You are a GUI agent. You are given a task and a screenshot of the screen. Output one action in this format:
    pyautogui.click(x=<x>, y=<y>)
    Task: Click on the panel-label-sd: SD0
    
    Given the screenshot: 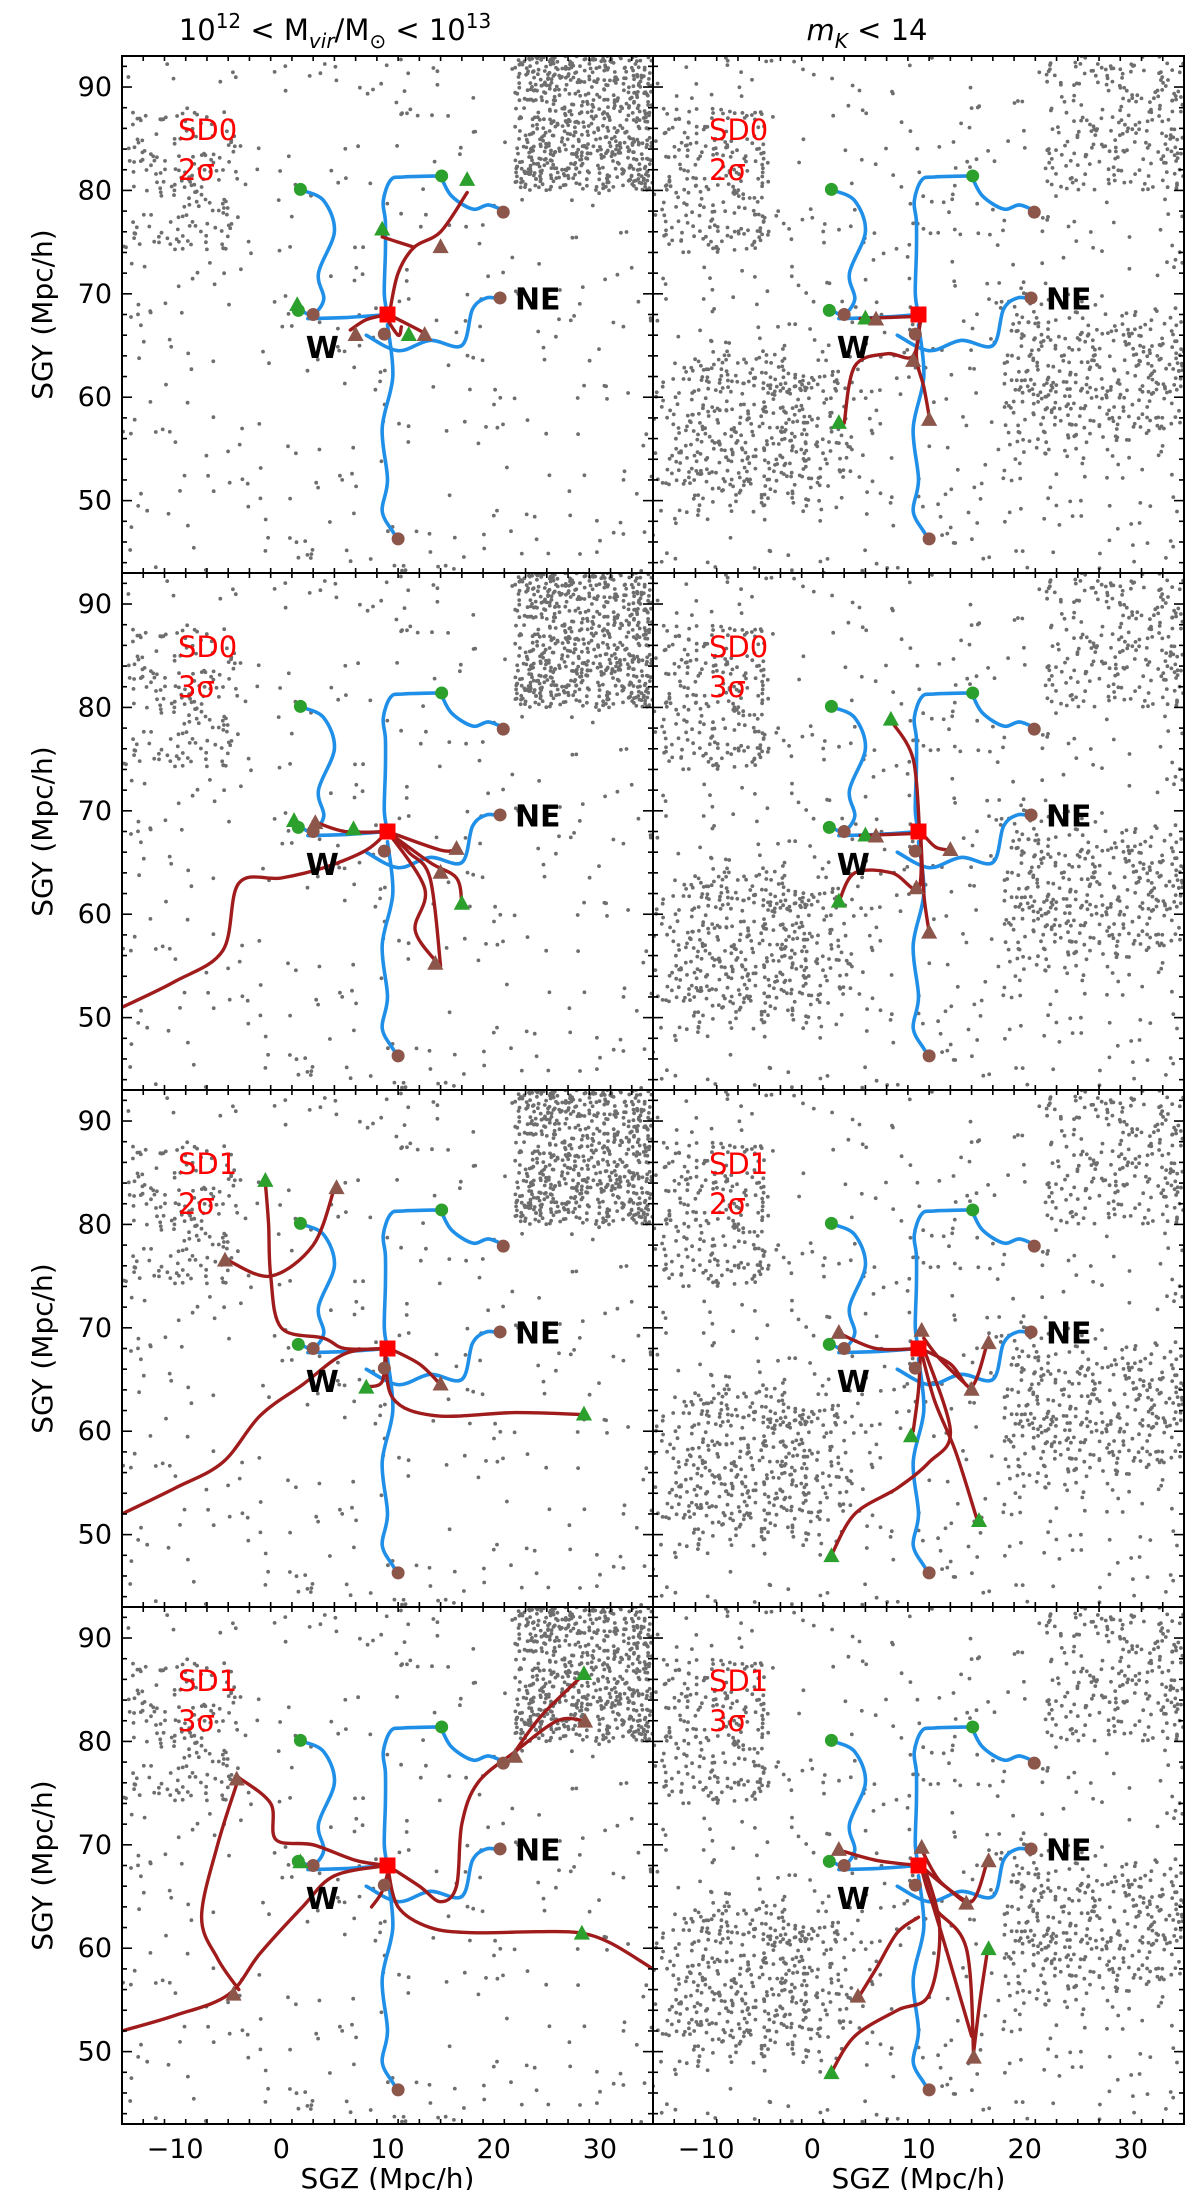 What is the action you would take?
    pyautogui.click(x=207, y=130)
    